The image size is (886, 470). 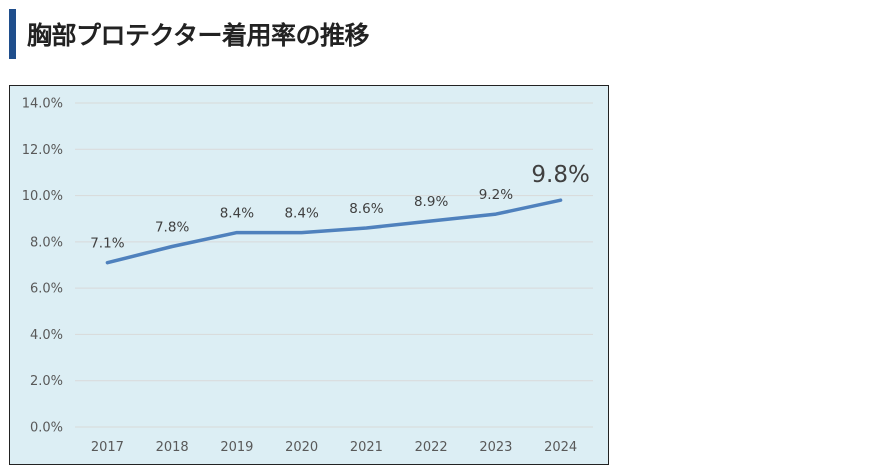 I want to click on data-label: 9.2%, so click(x=496, y=195).